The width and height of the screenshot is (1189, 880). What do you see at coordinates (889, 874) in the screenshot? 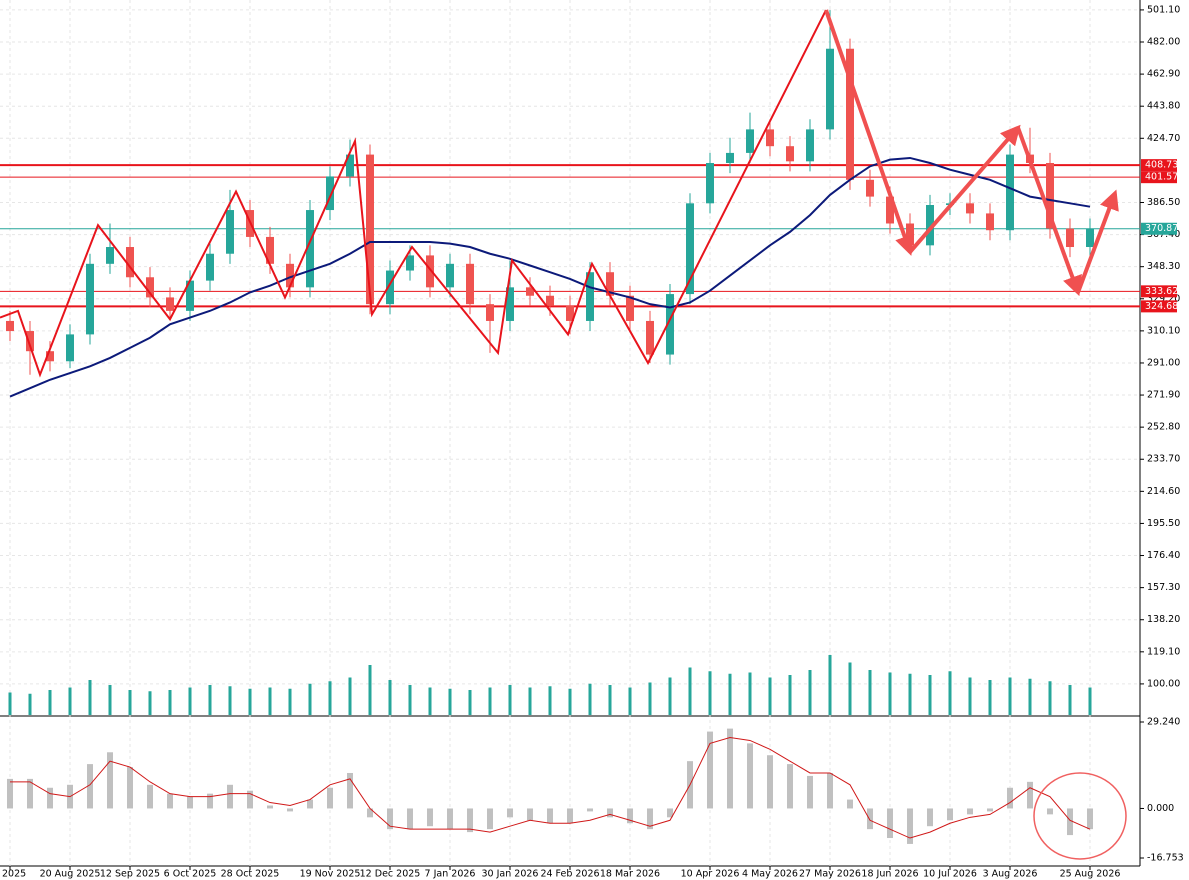
I see `x-tick-label: 18 Jun 2026` at bounding box center [889, 874].